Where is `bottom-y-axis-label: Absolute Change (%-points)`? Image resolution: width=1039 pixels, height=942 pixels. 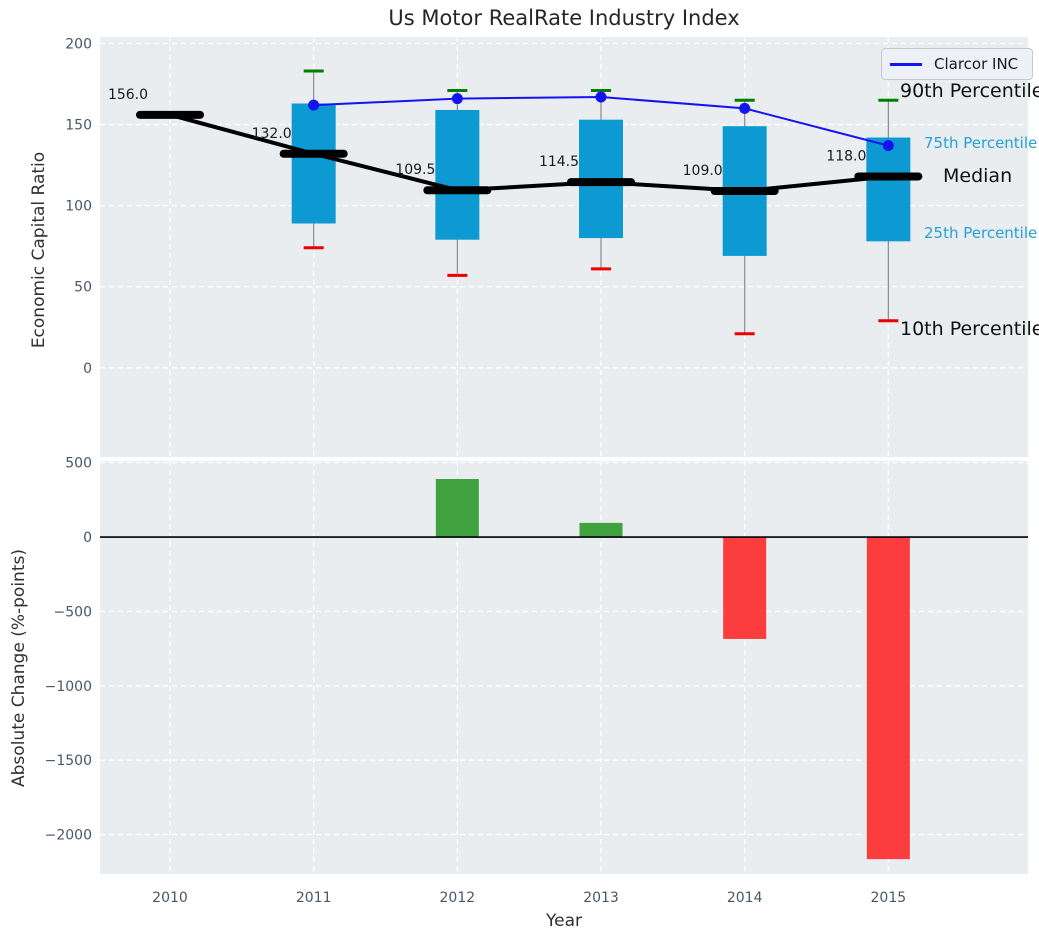
bottom-y-axis-label: Absolute Change (%-points) is located at coordinates (19, 668).